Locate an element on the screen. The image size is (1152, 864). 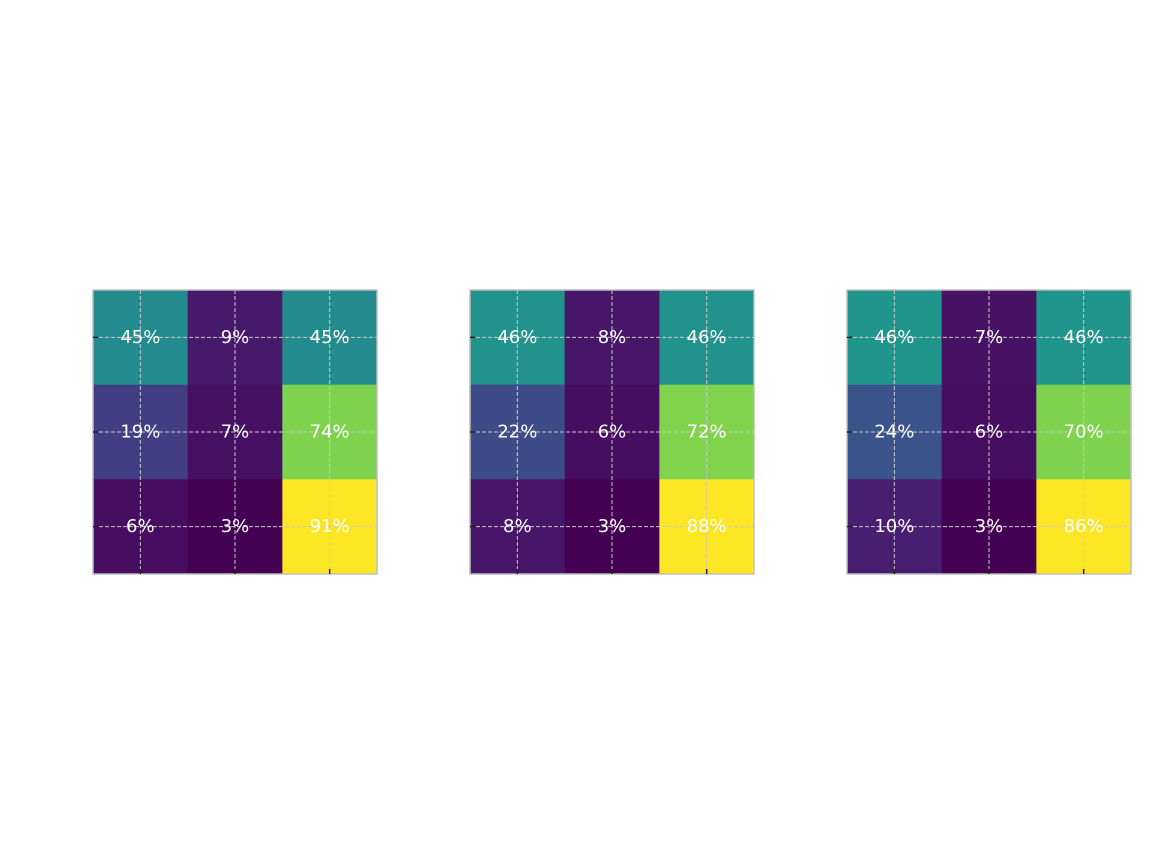
heatmap-panel-3: 46% 7% 46% 24% 6% 70% 10% 3% 86% is located at coordinates (989, 432).